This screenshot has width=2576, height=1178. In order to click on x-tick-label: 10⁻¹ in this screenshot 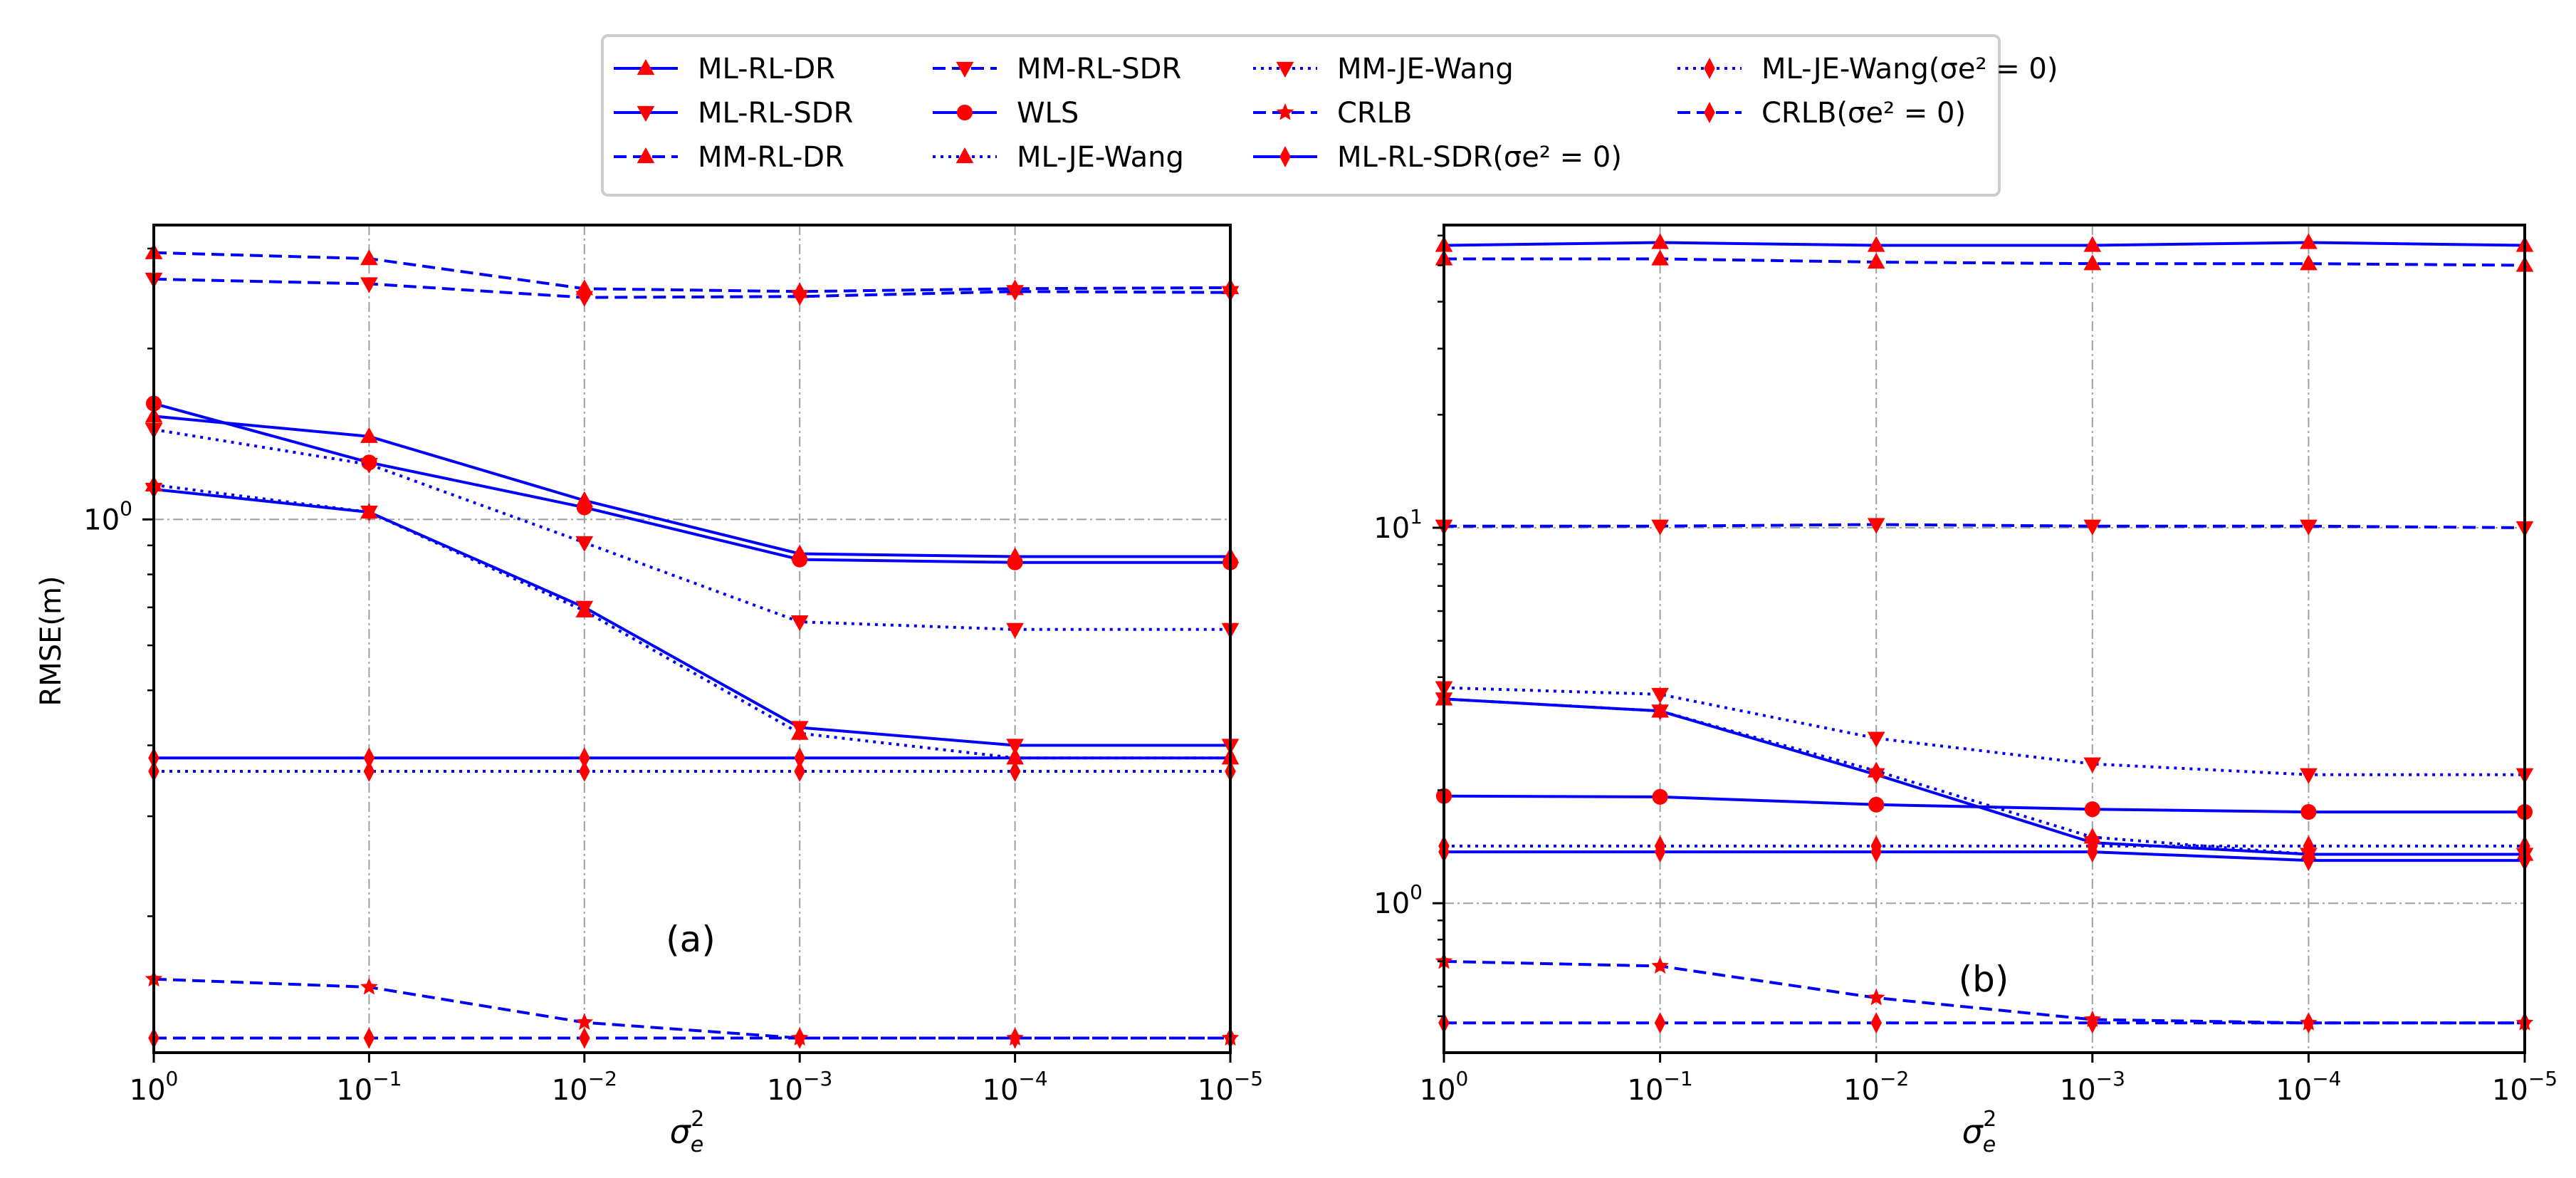, I will do `click(1660, 1087)`.